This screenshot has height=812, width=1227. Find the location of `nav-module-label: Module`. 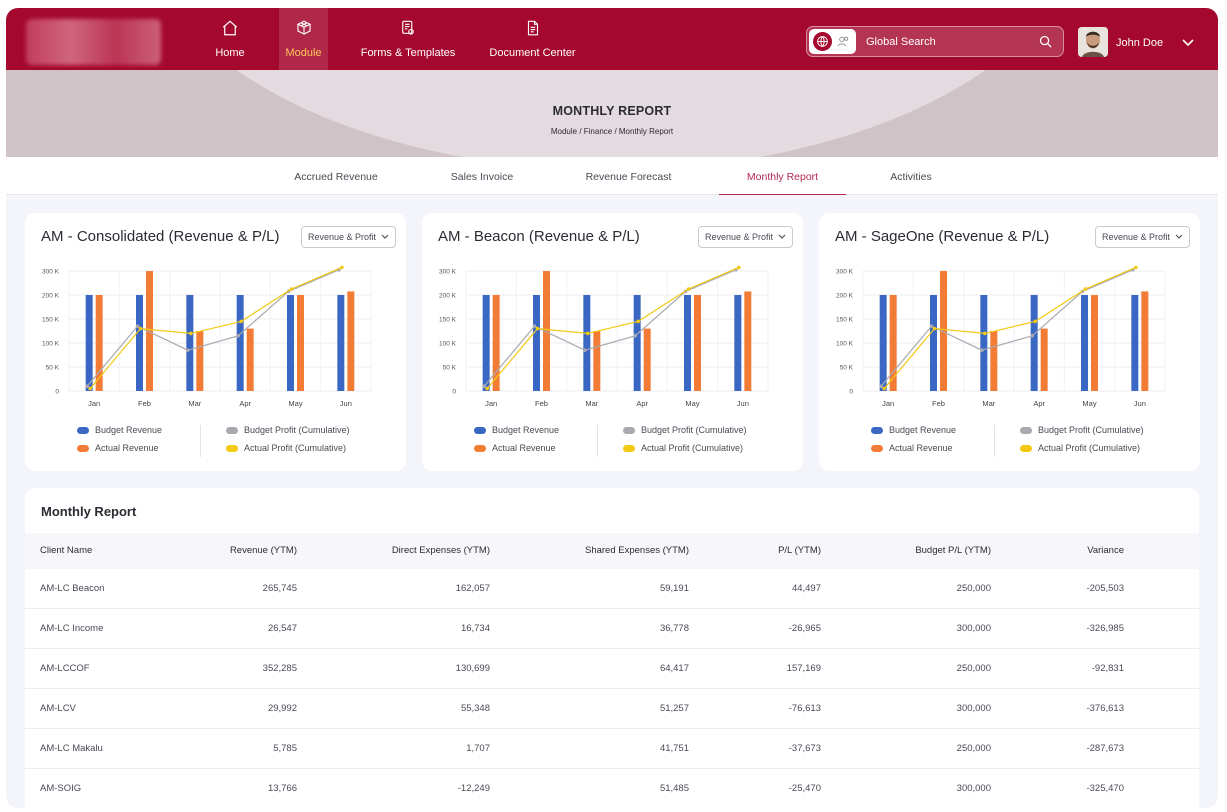

nav-module-label: Module is located at coordinates (303, 53).